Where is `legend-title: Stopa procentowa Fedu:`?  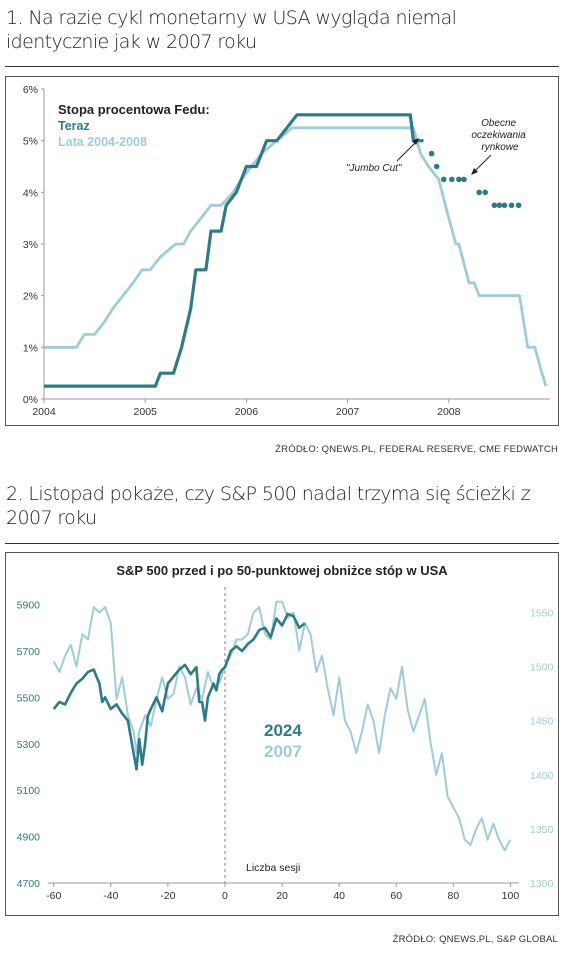
legend-title: Stopa procentowa Fedu: is located at coordinates (134, 109).